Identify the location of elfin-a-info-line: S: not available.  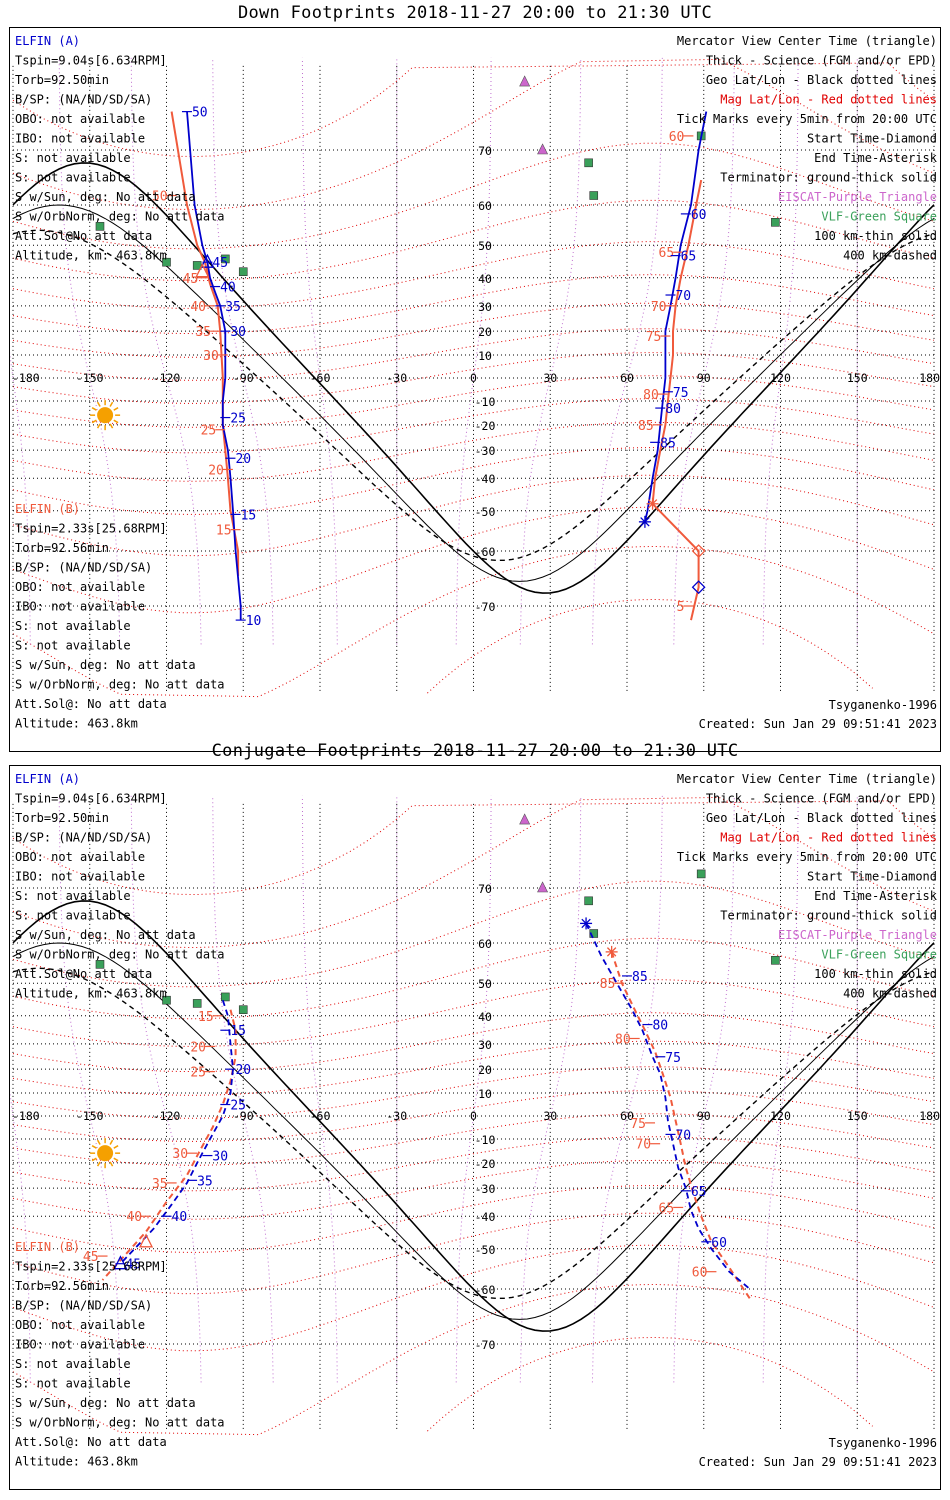
(73, 178).